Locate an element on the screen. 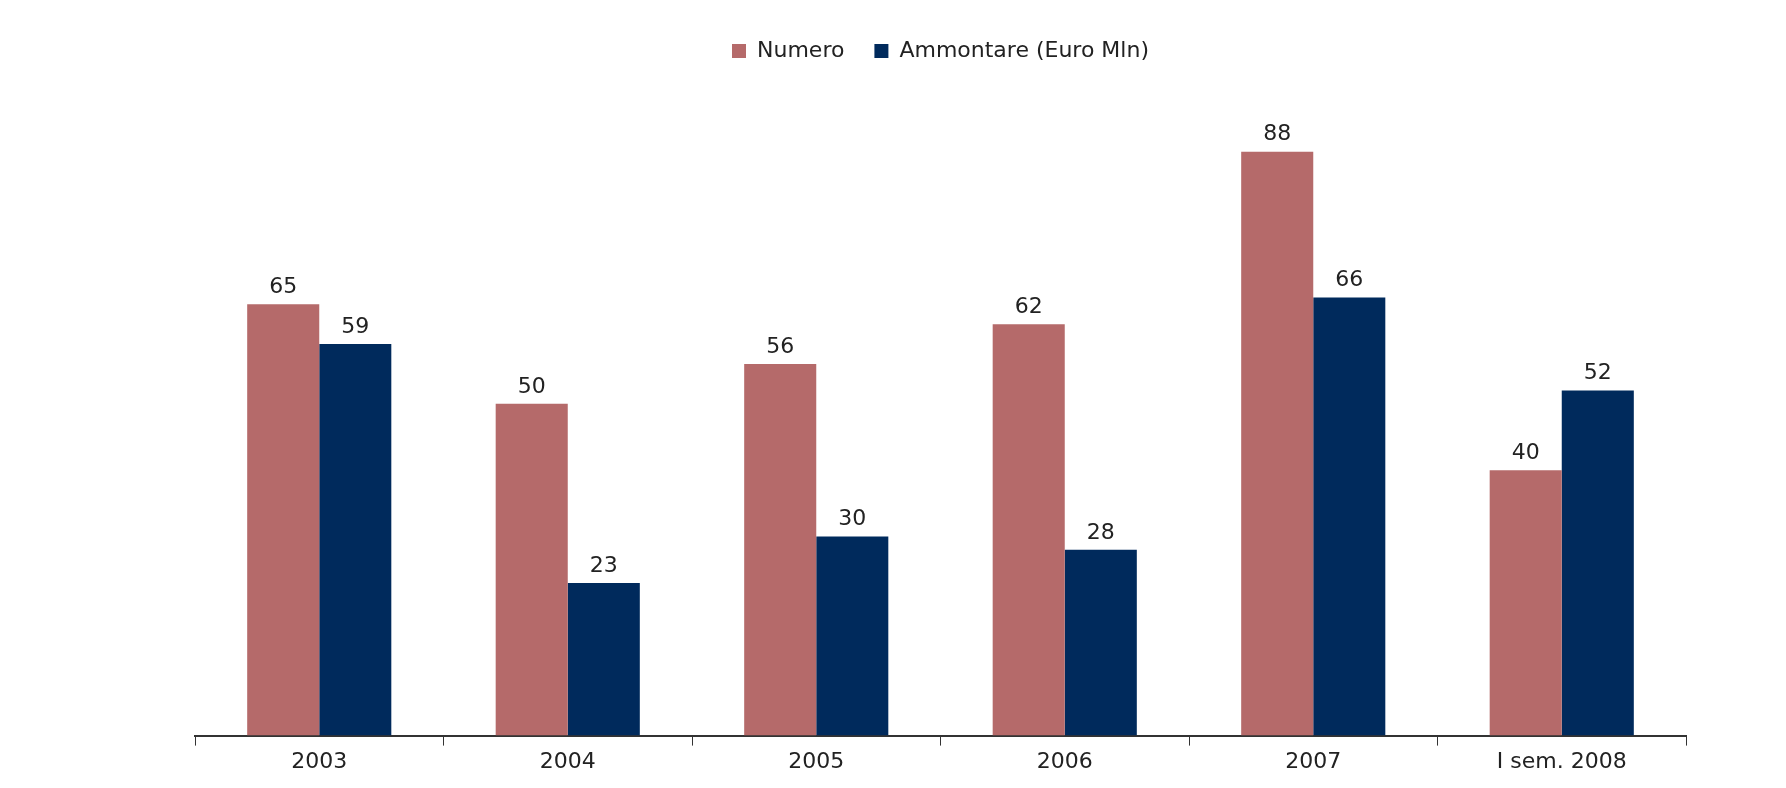 The width and height of the screenshot is (1786, 788). x-tick-label: 2005 is located at coordinates (816, 760).